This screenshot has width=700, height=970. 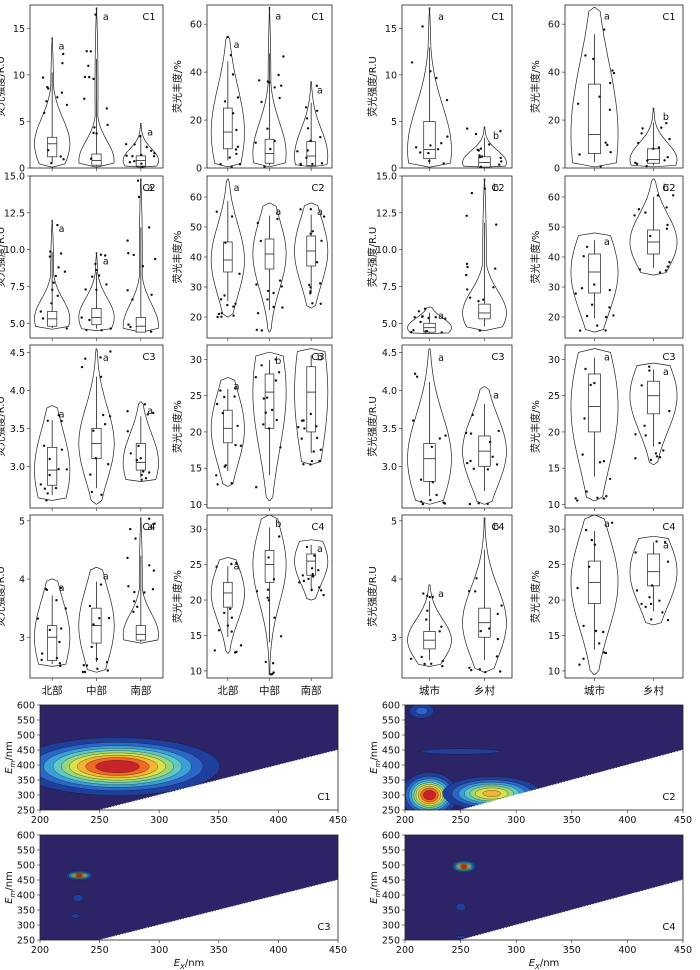 What do you see at coordinates (196, 198) in the screenshot?
I see `y-tick-label: 60` at bounding box center [196, 198].